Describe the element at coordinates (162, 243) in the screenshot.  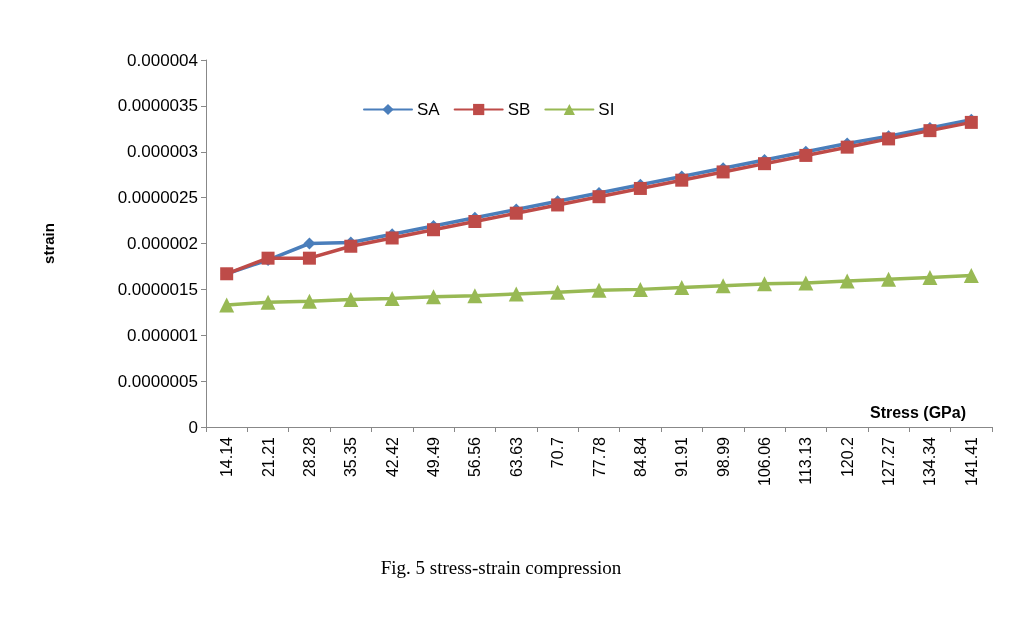
I see `y-tick-label: 0.000002` at that location.